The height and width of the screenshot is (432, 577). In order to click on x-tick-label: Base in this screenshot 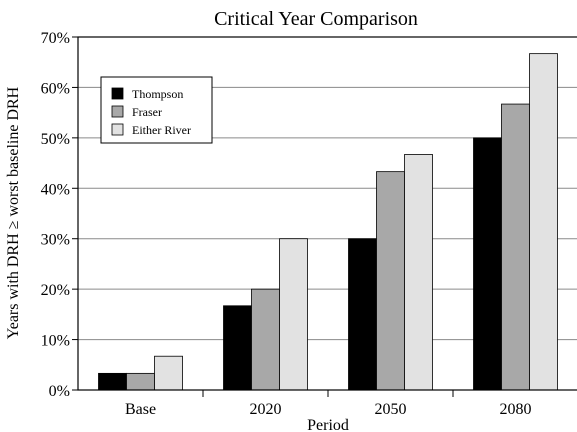, I will do `click(140, 409)`.